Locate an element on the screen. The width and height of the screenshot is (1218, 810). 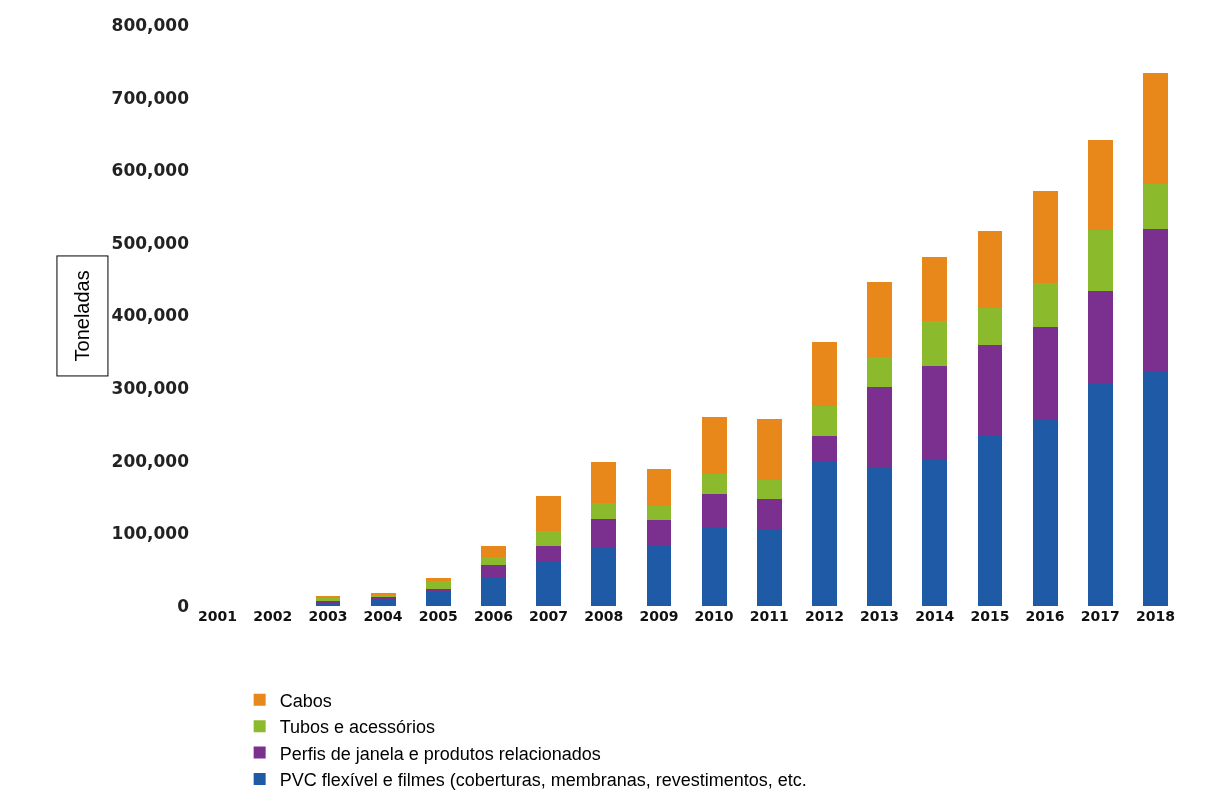
x-tick-label: 2018 is located at coordinates (1155, 616).